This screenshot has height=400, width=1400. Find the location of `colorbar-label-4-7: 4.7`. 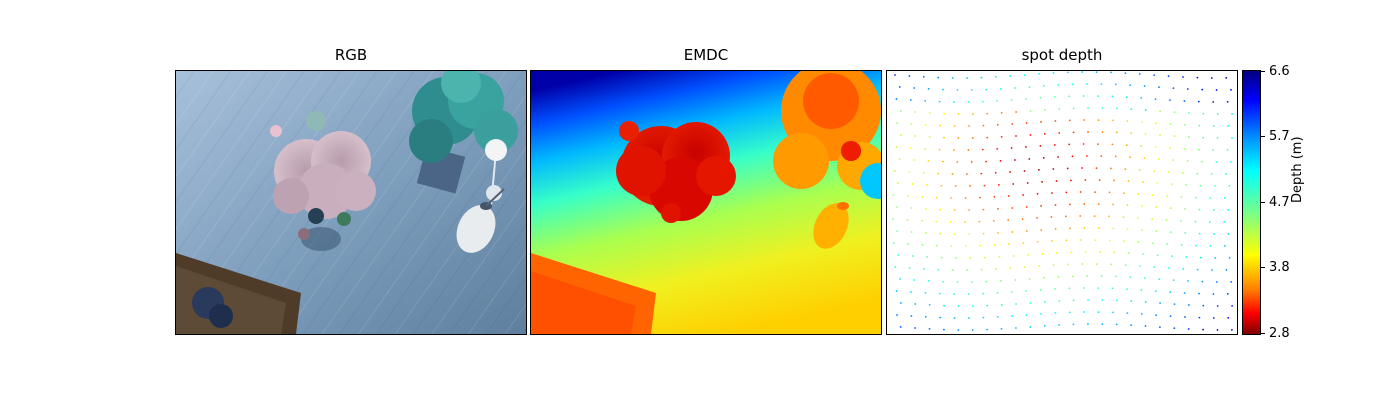

colorbar-label-4-7: 4.7 is located at coordinates (1279, 202).